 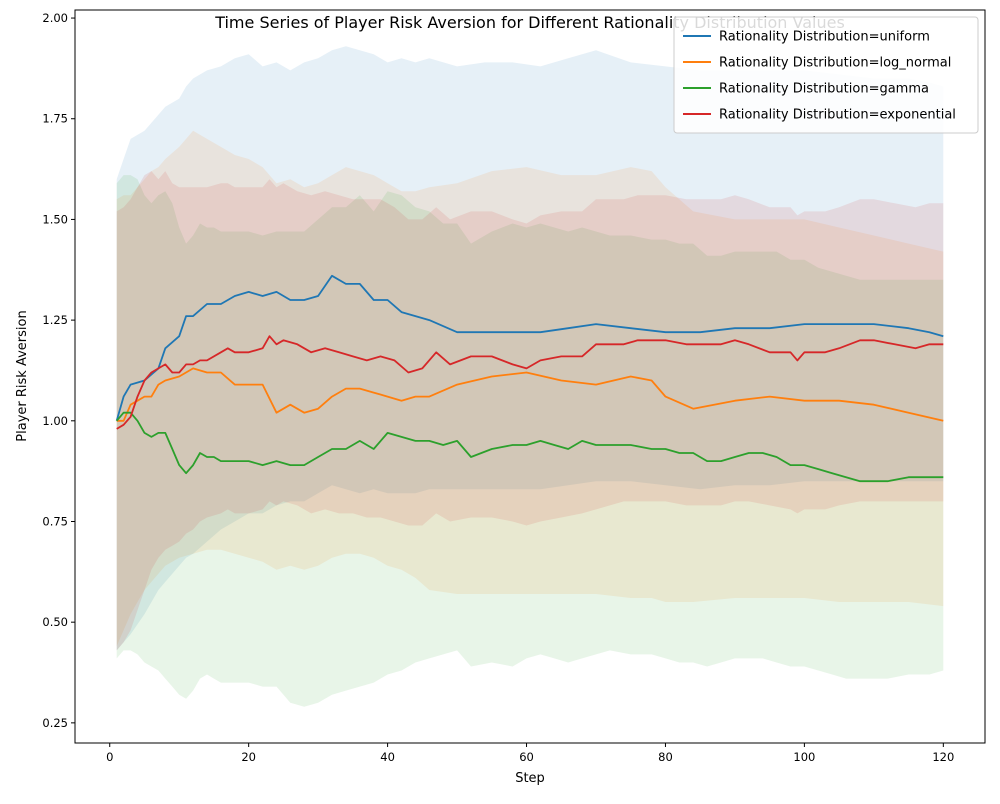 What do you see at coordinates (665, 757) in the screenshot?
I see `x-tick-label: 80` at bounding box center [665, 757].